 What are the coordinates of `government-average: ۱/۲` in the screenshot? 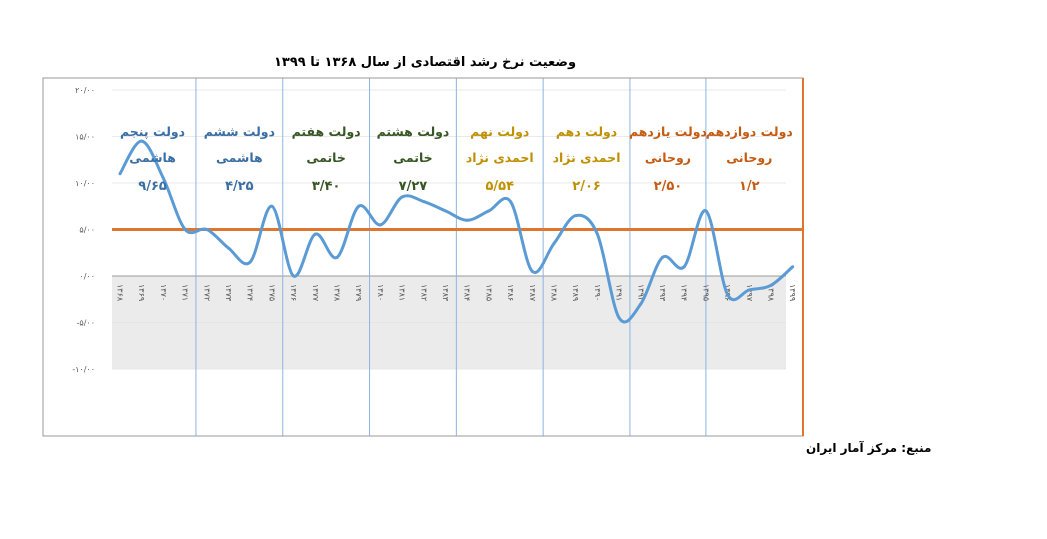 It's located at (749, 186).